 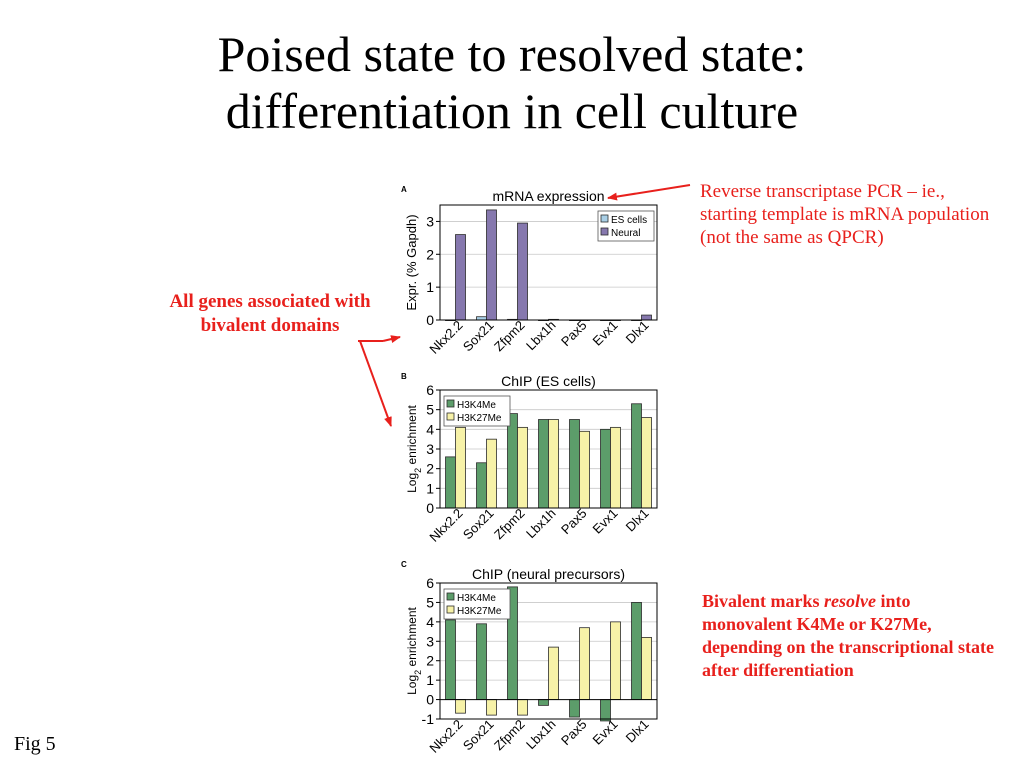 I want to click on resolve-note-pre: Bivalent marks, so click(x=763, y=601).